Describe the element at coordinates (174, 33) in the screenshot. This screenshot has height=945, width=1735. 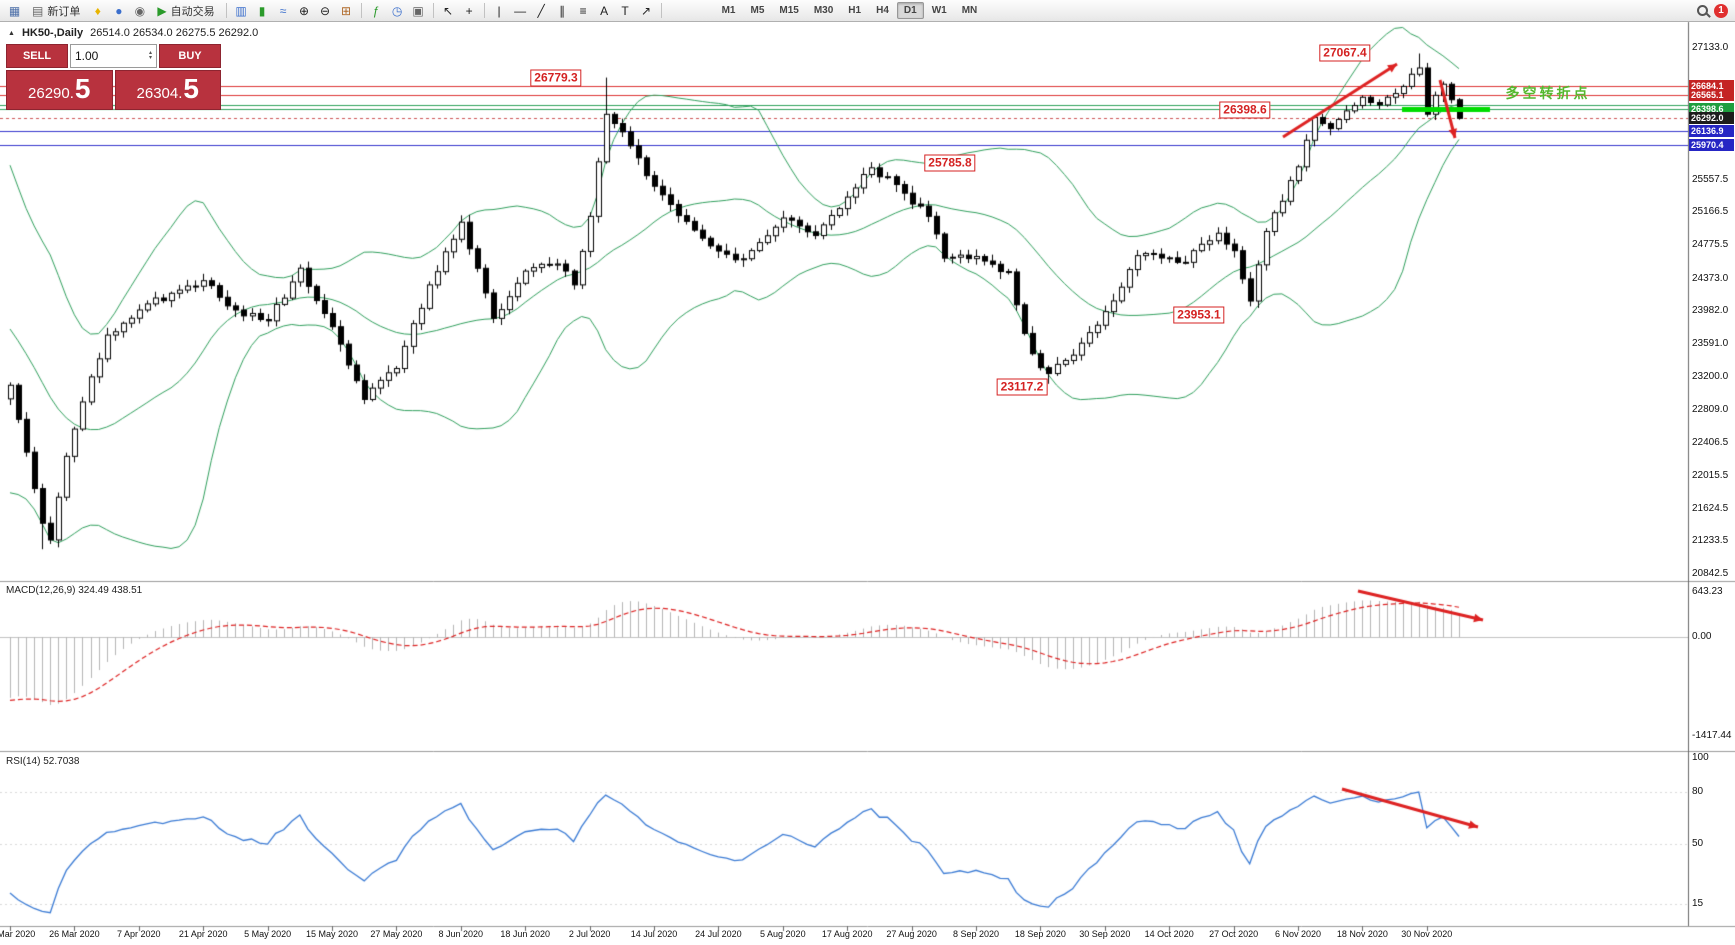
I see `chart-ohlc-values: 26514.0 26534.0 26275.5 26292.0` at that location.